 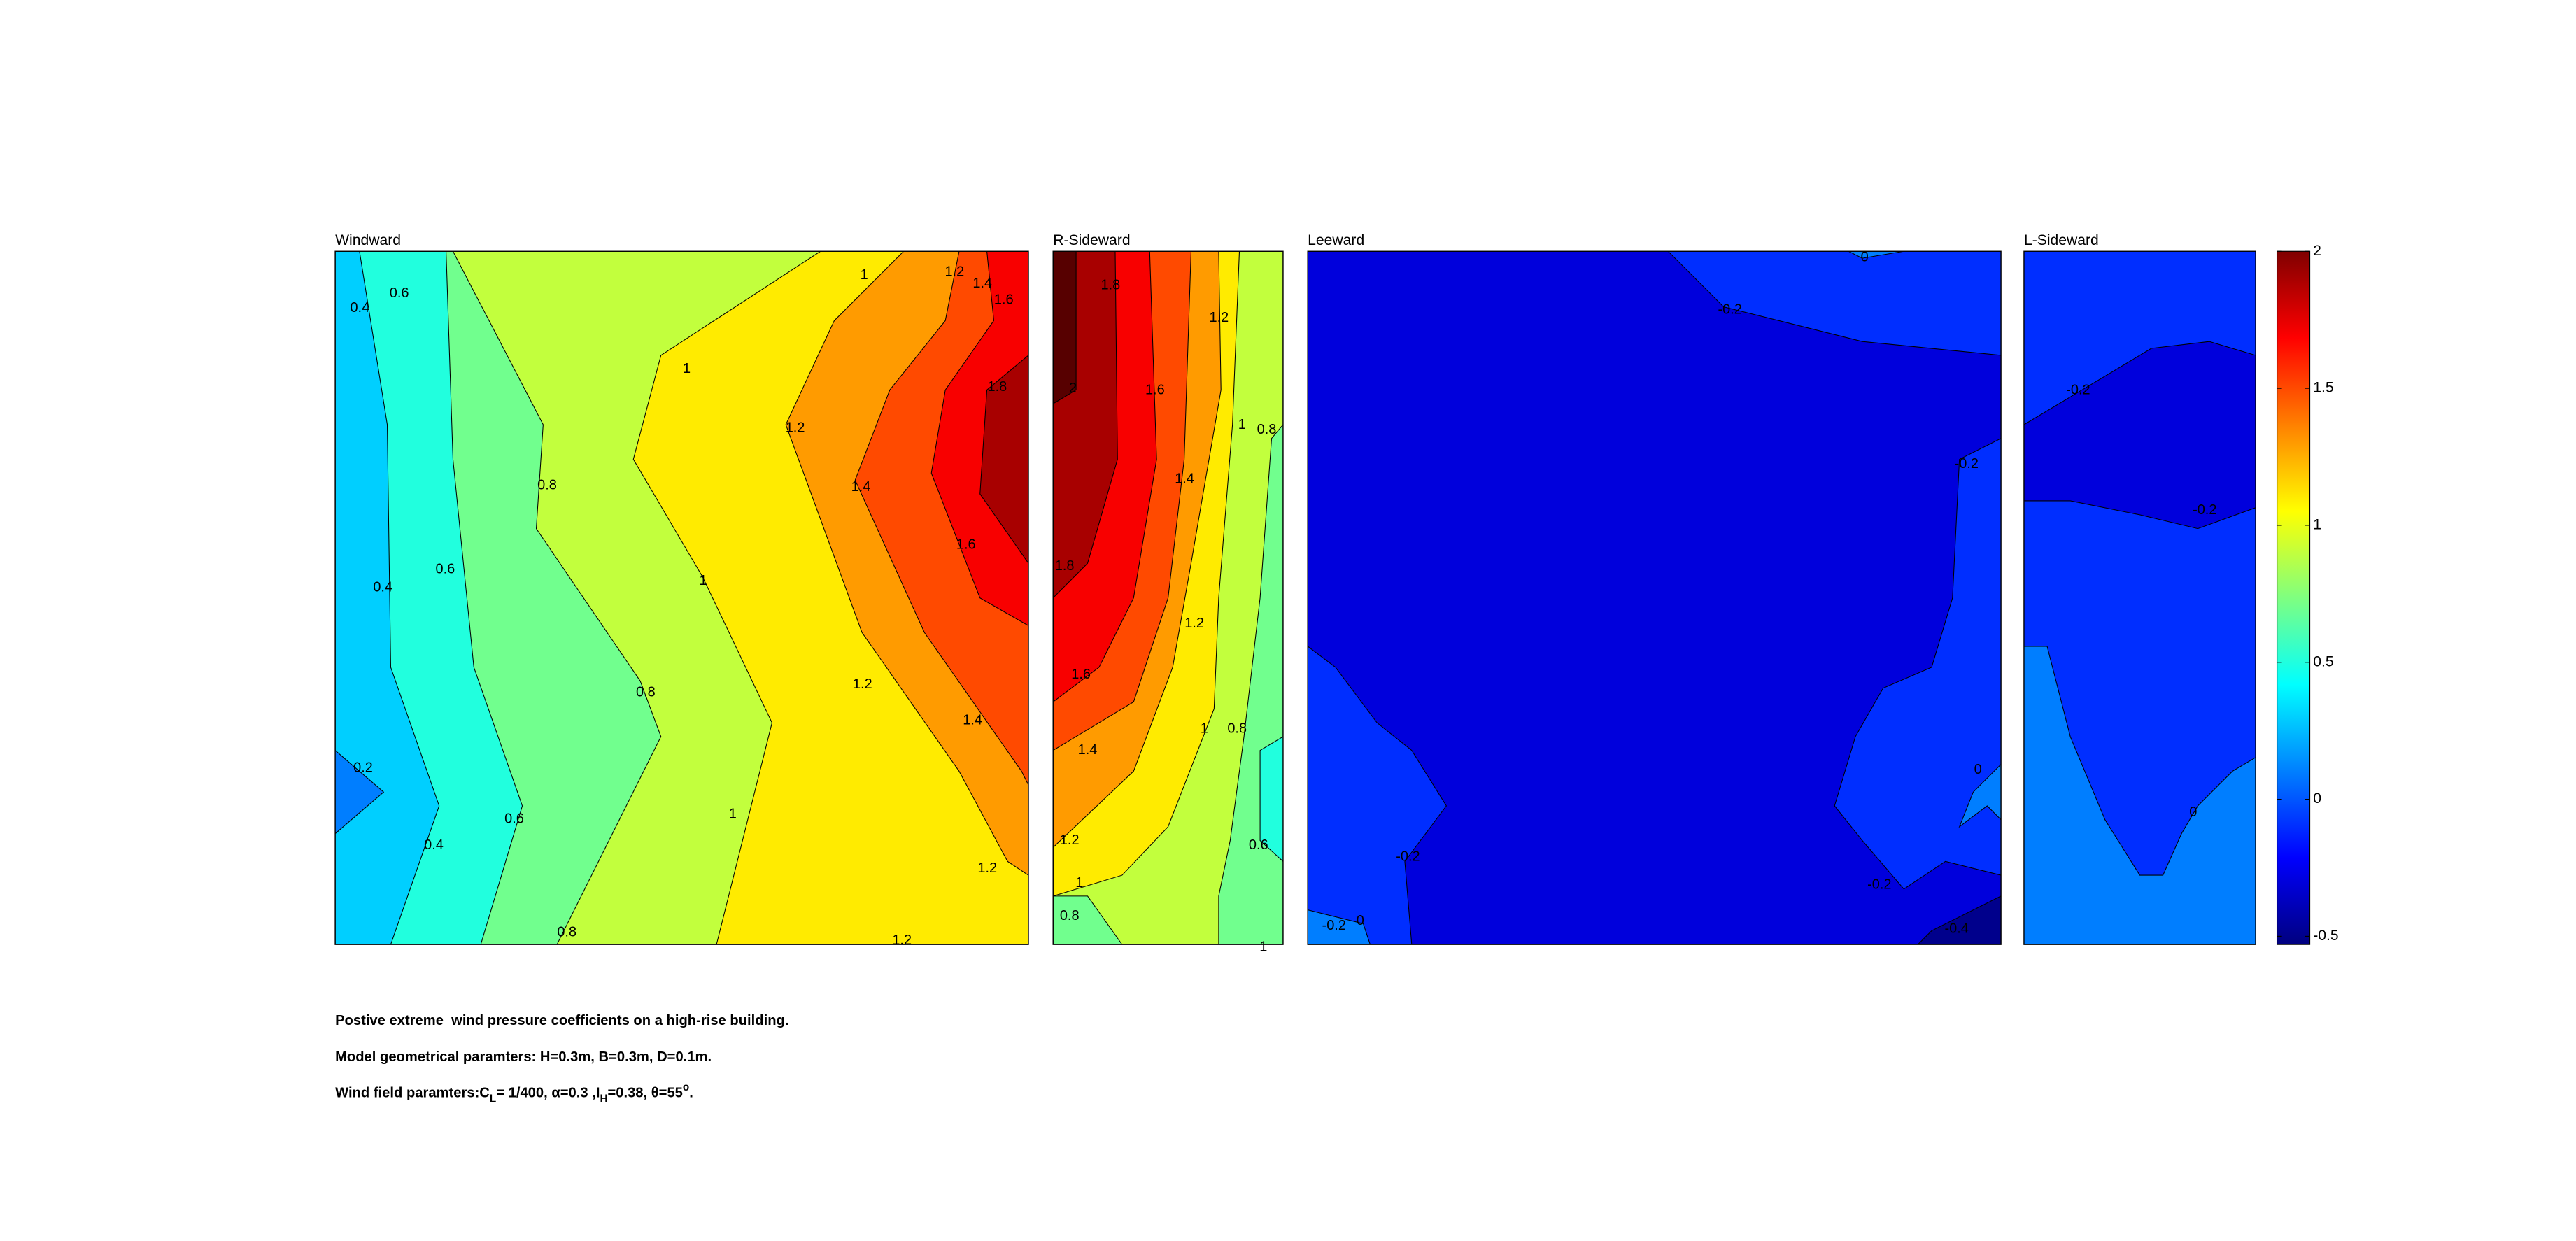 I want to click on caption-superscript: o, so click(x=686, y=1087).